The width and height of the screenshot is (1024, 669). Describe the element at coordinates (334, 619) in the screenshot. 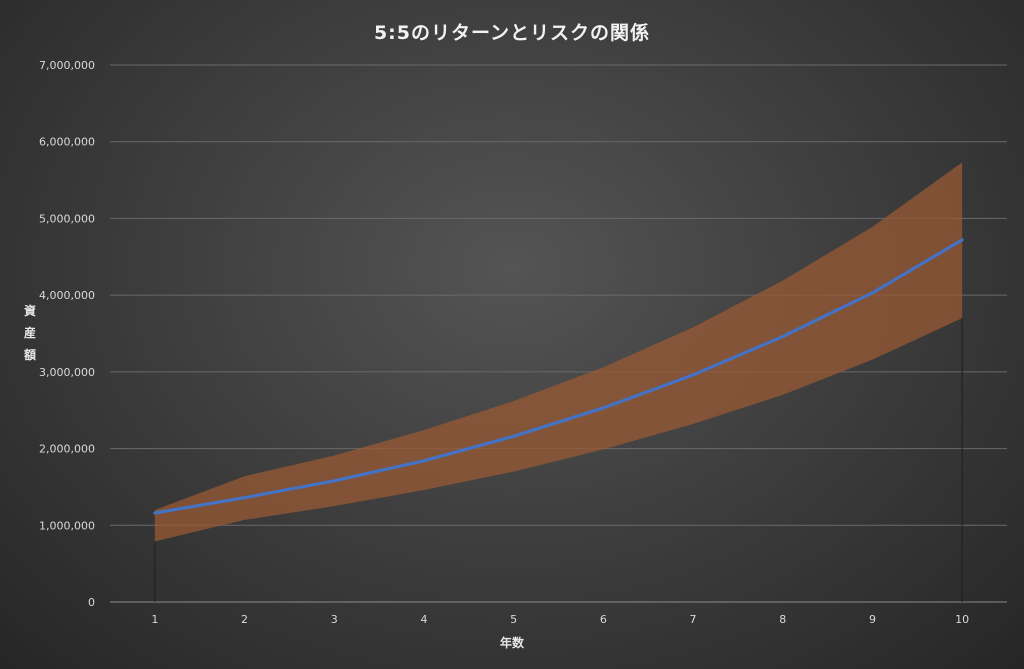

I see `x-tick-label: 3` at that location.